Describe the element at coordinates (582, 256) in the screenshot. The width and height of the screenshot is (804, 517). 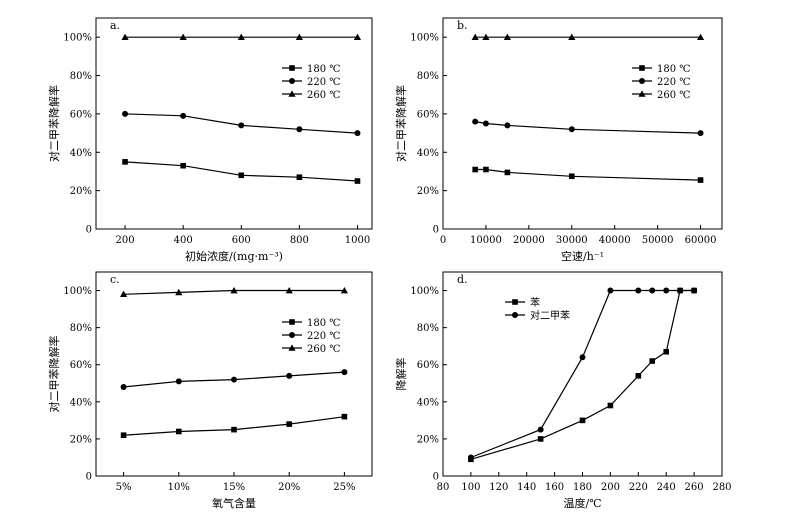
I see `x-axis-label: 空速/h⁻¹` at that location.